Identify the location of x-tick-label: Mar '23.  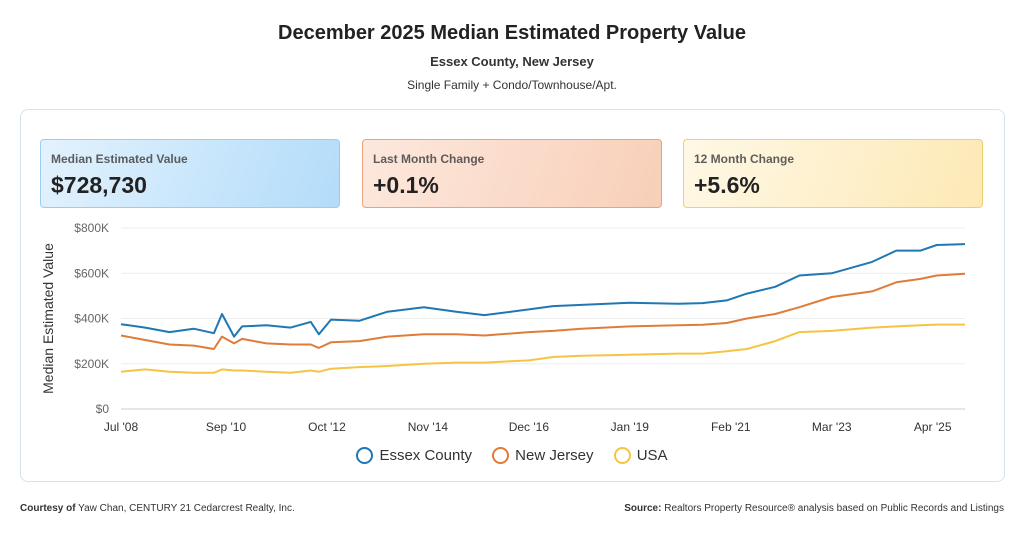
(832, 427).